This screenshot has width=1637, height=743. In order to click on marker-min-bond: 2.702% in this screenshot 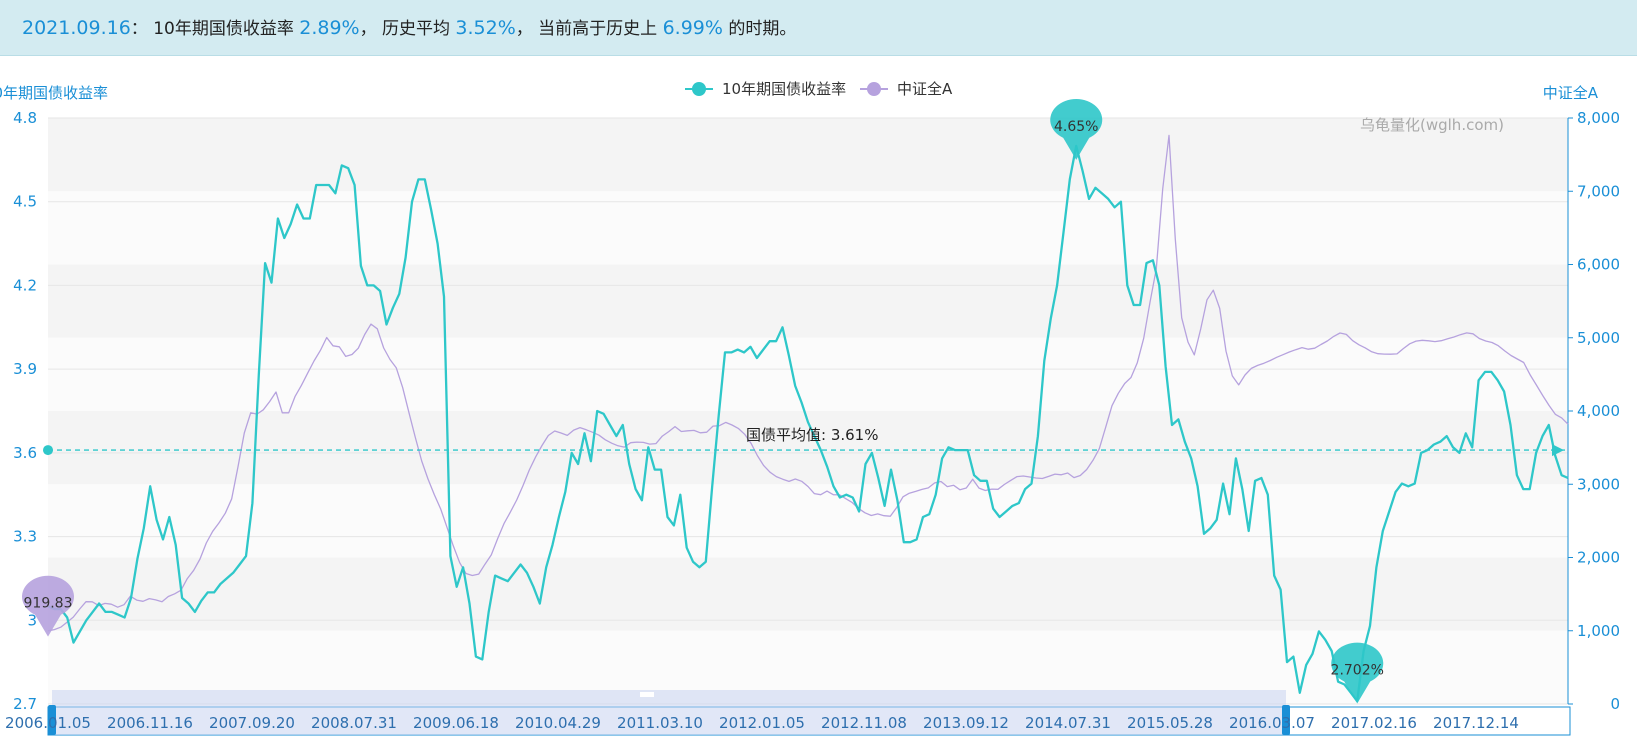, I will do `click(1357, 673)`.